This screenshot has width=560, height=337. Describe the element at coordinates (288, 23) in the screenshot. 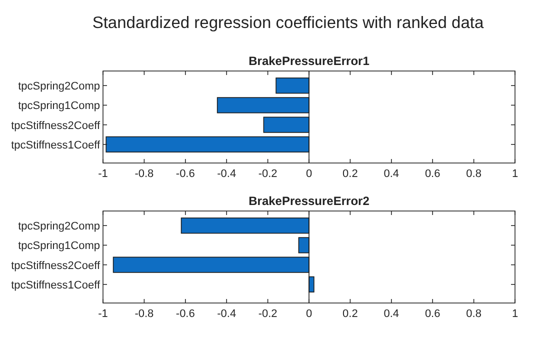

I see `chart-title: Standardized regression coefficients with ranked data` at that location.